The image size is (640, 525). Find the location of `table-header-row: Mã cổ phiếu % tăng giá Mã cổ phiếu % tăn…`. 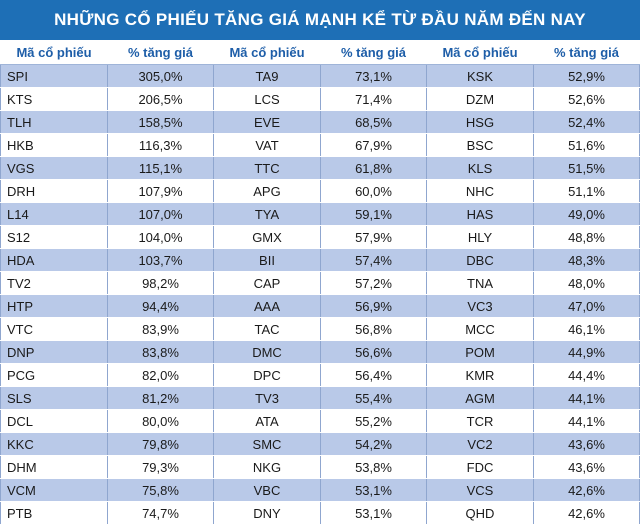

table-header-row: Mã cổ phiếu % tăng giá Mã cổ phiếu % tăn… is located at coordinates (320, 52).